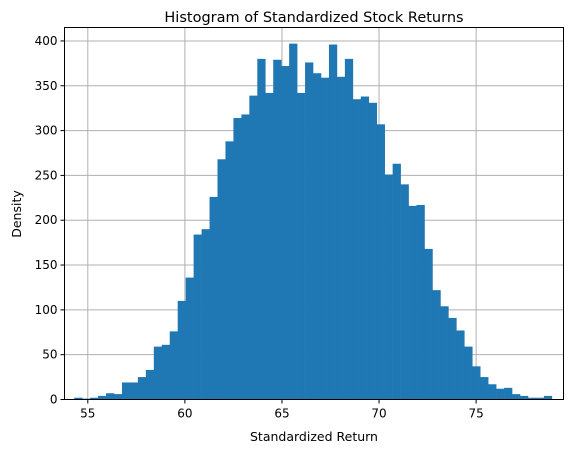  What do you see at coordinates (49, 355) in the screenshot?
I see `y-tick-label: 50` at bounding box center [49, 355].